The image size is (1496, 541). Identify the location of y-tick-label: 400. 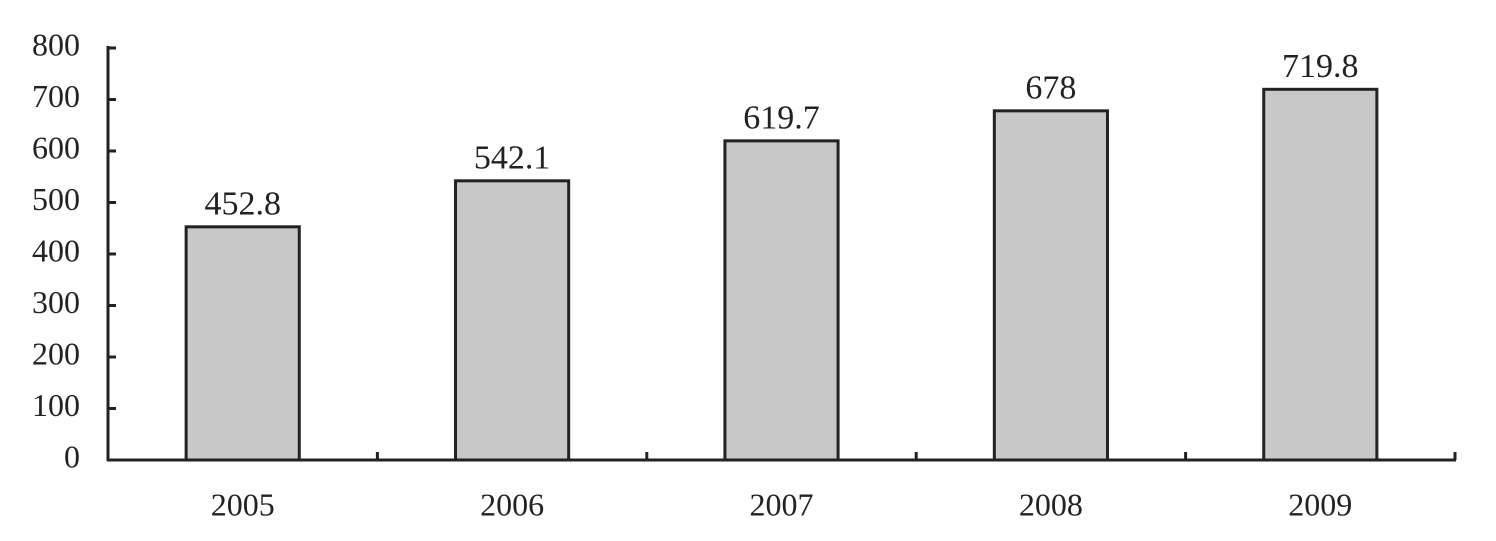
(56, 250).